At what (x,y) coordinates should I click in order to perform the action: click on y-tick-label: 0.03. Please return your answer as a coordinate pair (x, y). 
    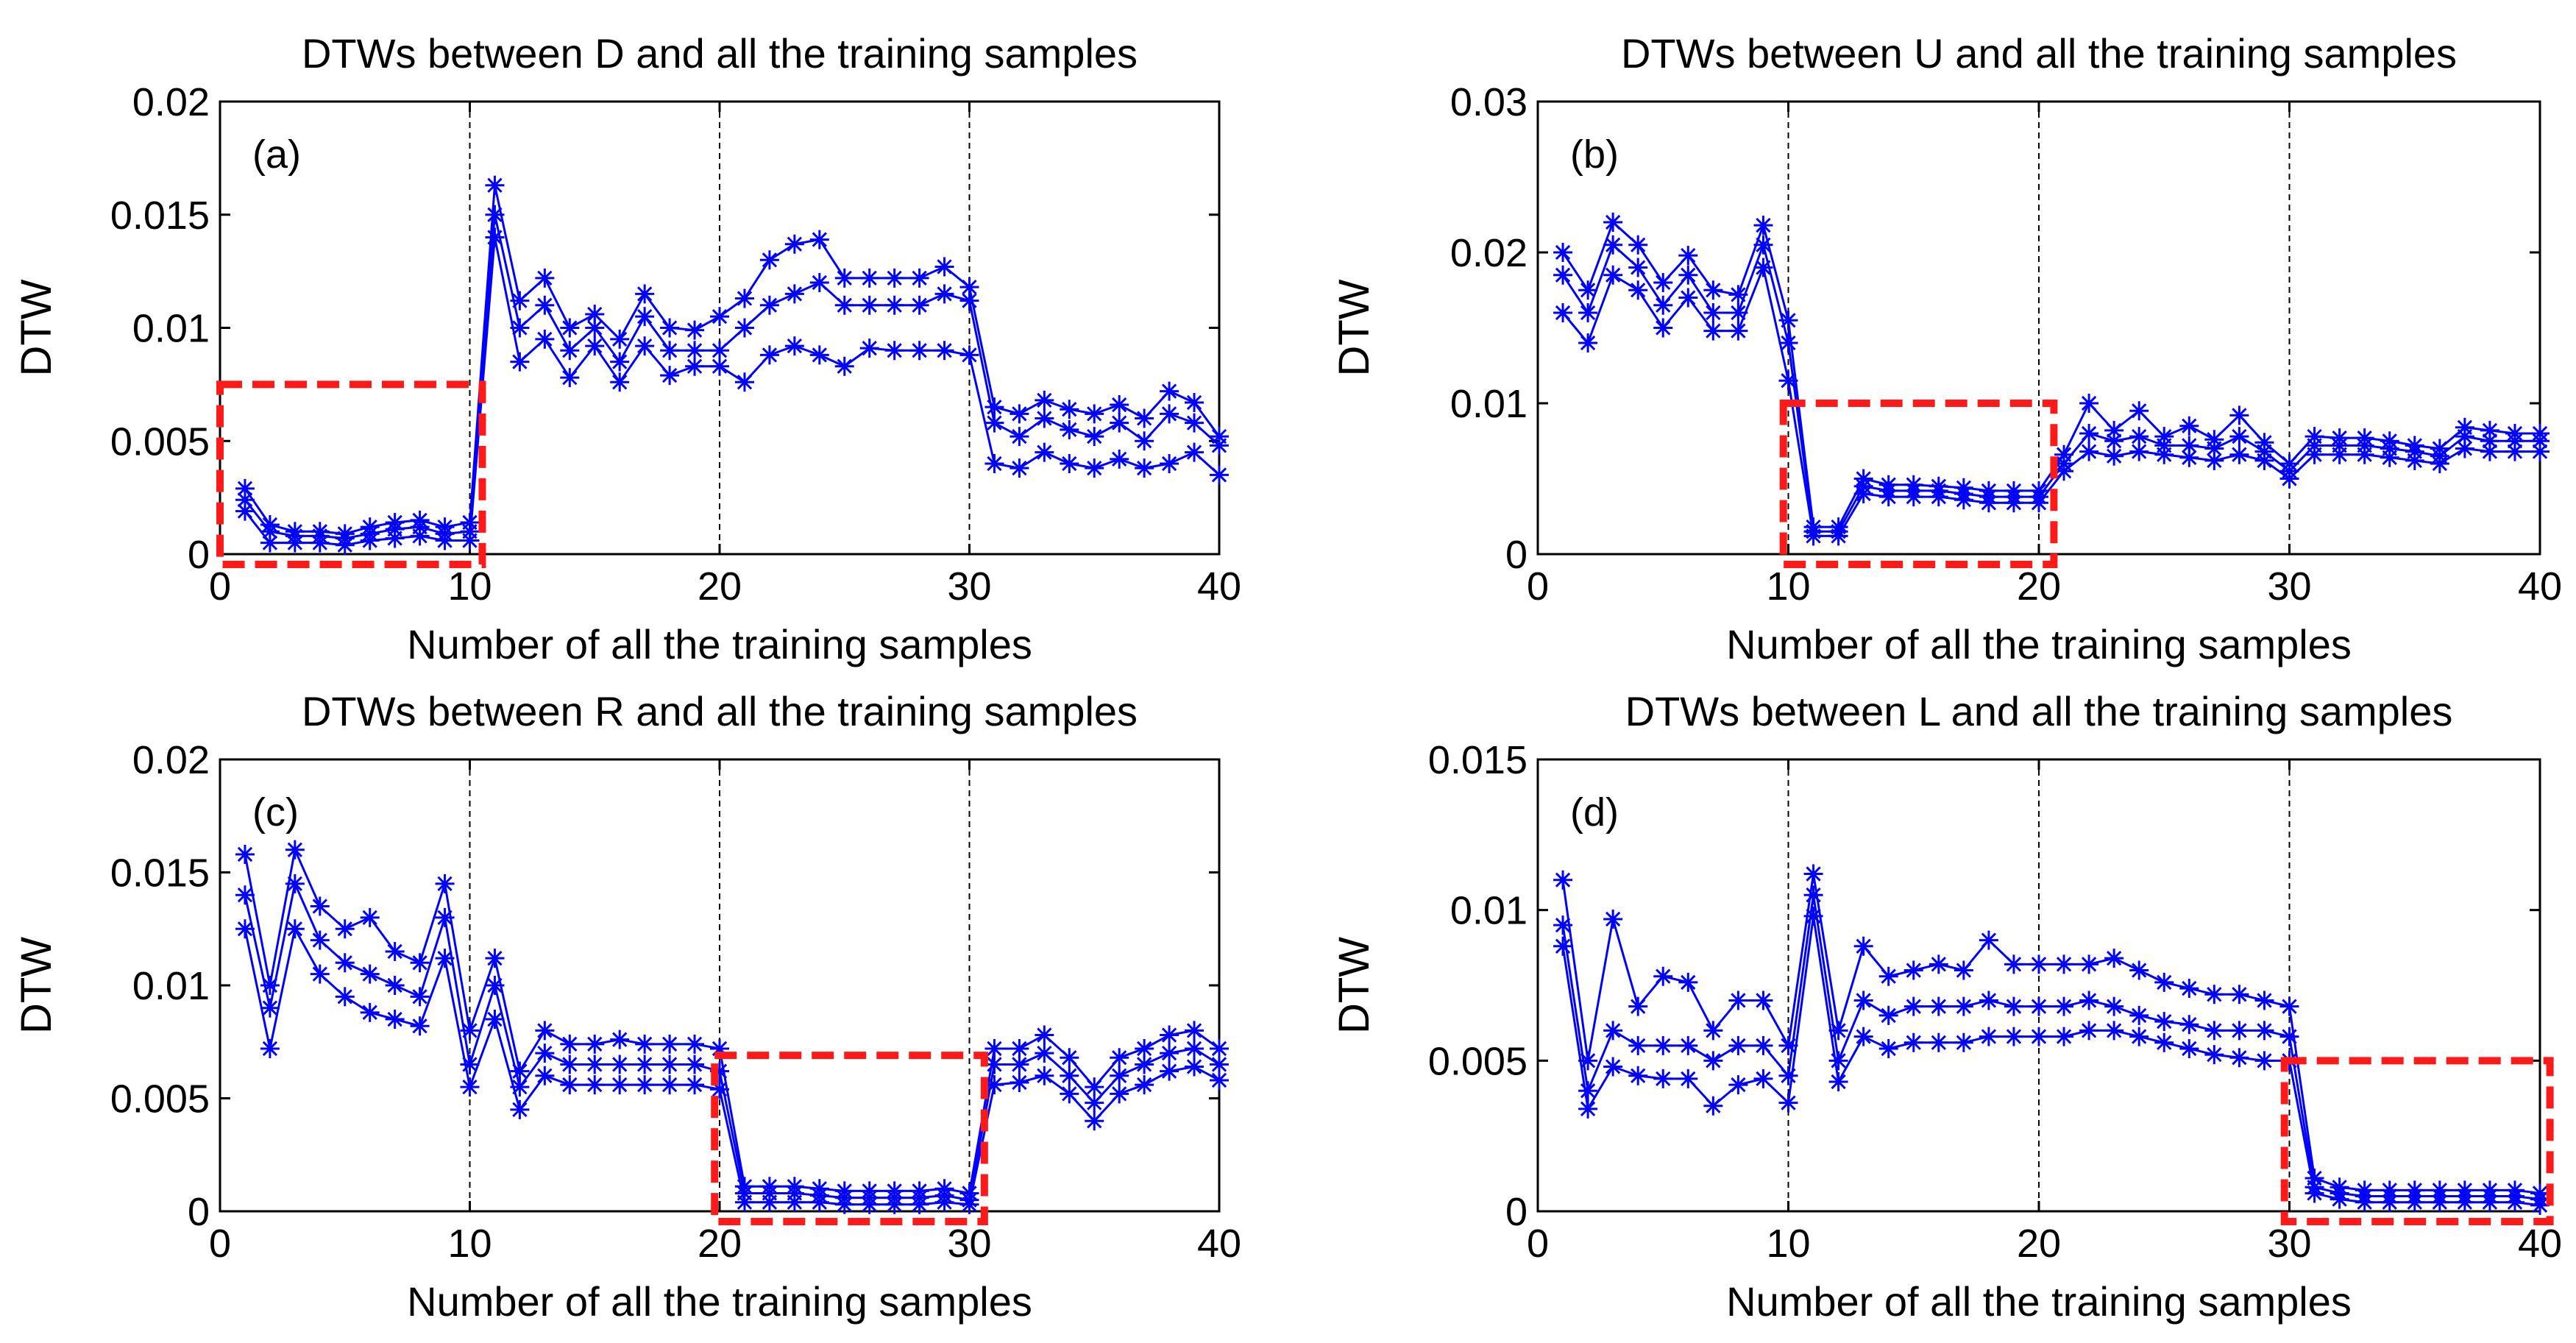
    Looking at the image, I should click on (1488, 102).